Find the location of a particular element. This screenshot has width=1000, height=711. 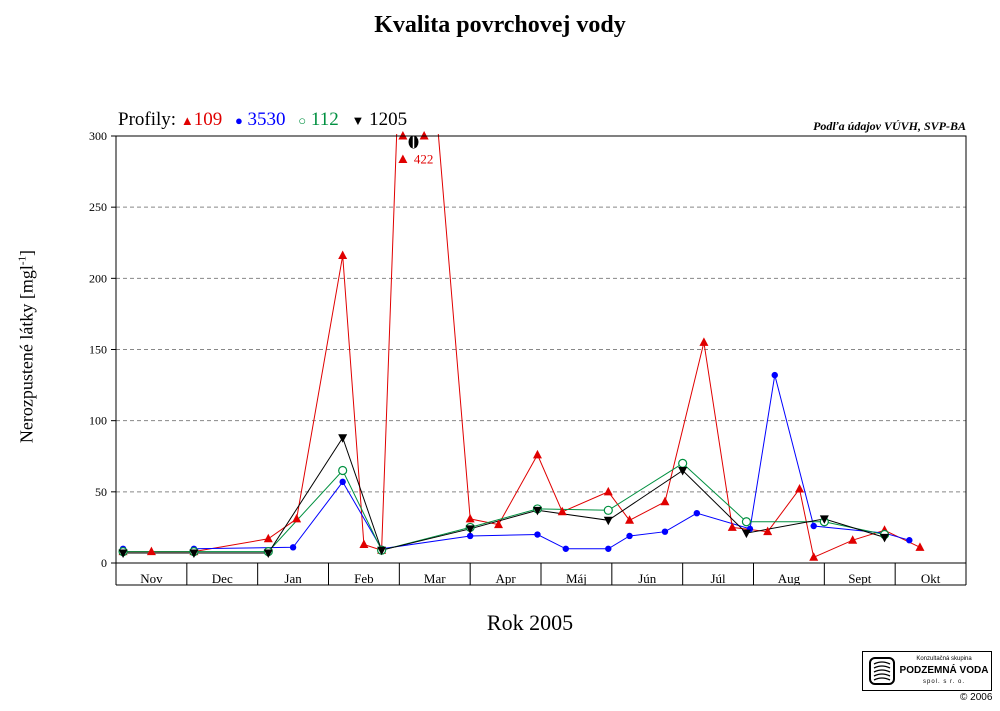

y-tick-label: 150 is located at coordinates (98, 350).